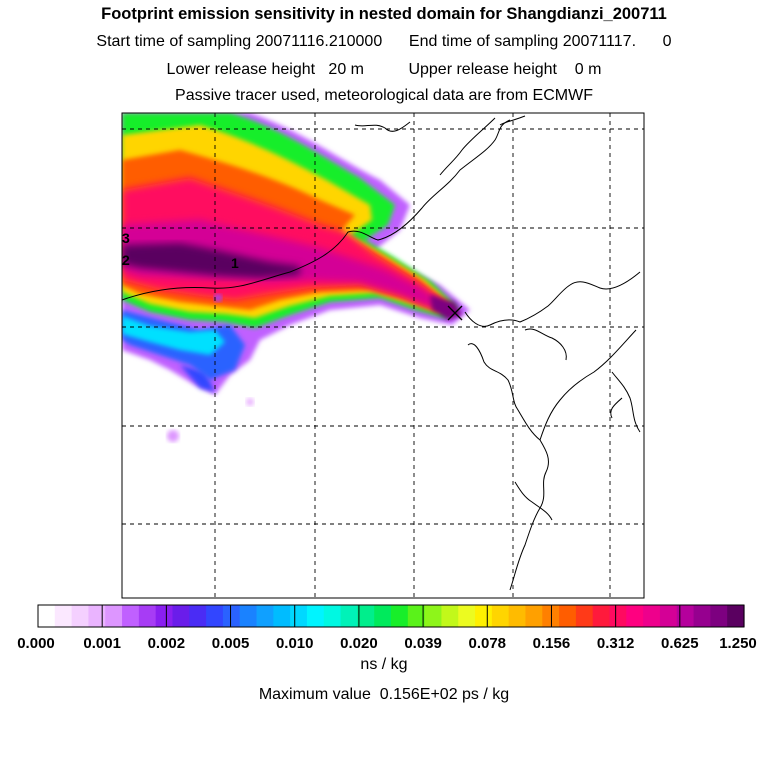  I want to click on maximum-value: Maximum value 0.156E+02 ps / kg, so click(384, 694).